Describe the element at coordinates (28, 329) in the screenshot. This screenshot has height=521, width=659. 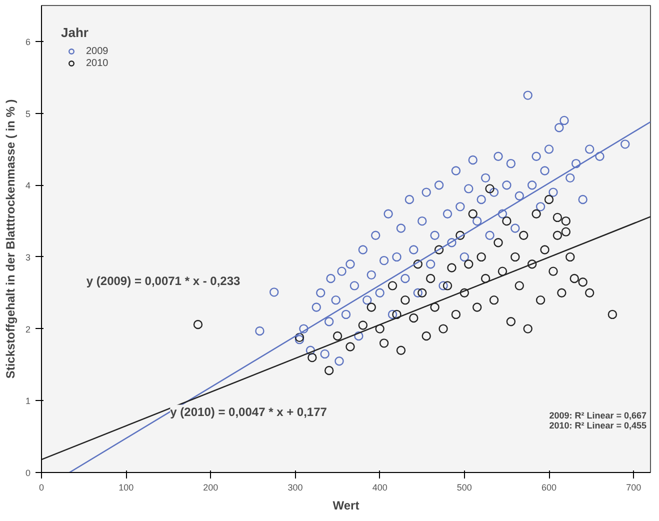
I see `y-tick-label: 2` at that location.